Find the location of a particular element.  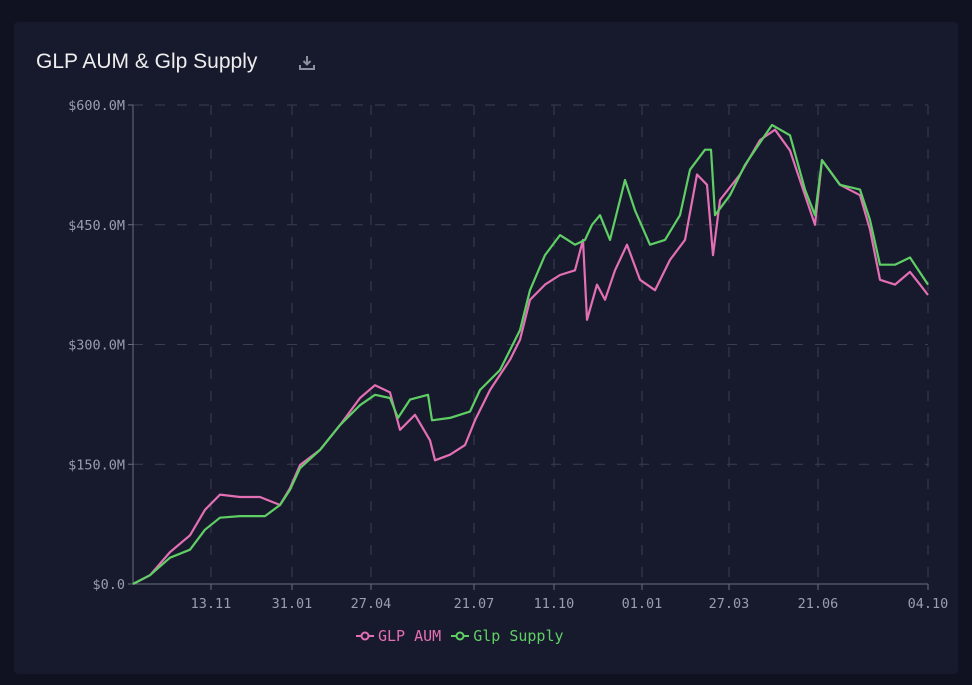

y-tick-label: $450.0M is located at coordinates (96, 226).